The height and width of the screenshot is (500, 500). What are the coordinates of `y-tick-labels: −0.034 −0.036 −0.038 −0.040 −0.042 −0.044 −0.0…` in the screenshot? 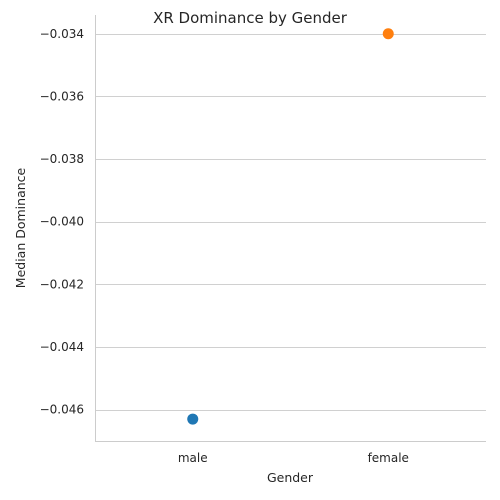 It's located at (62, 222).